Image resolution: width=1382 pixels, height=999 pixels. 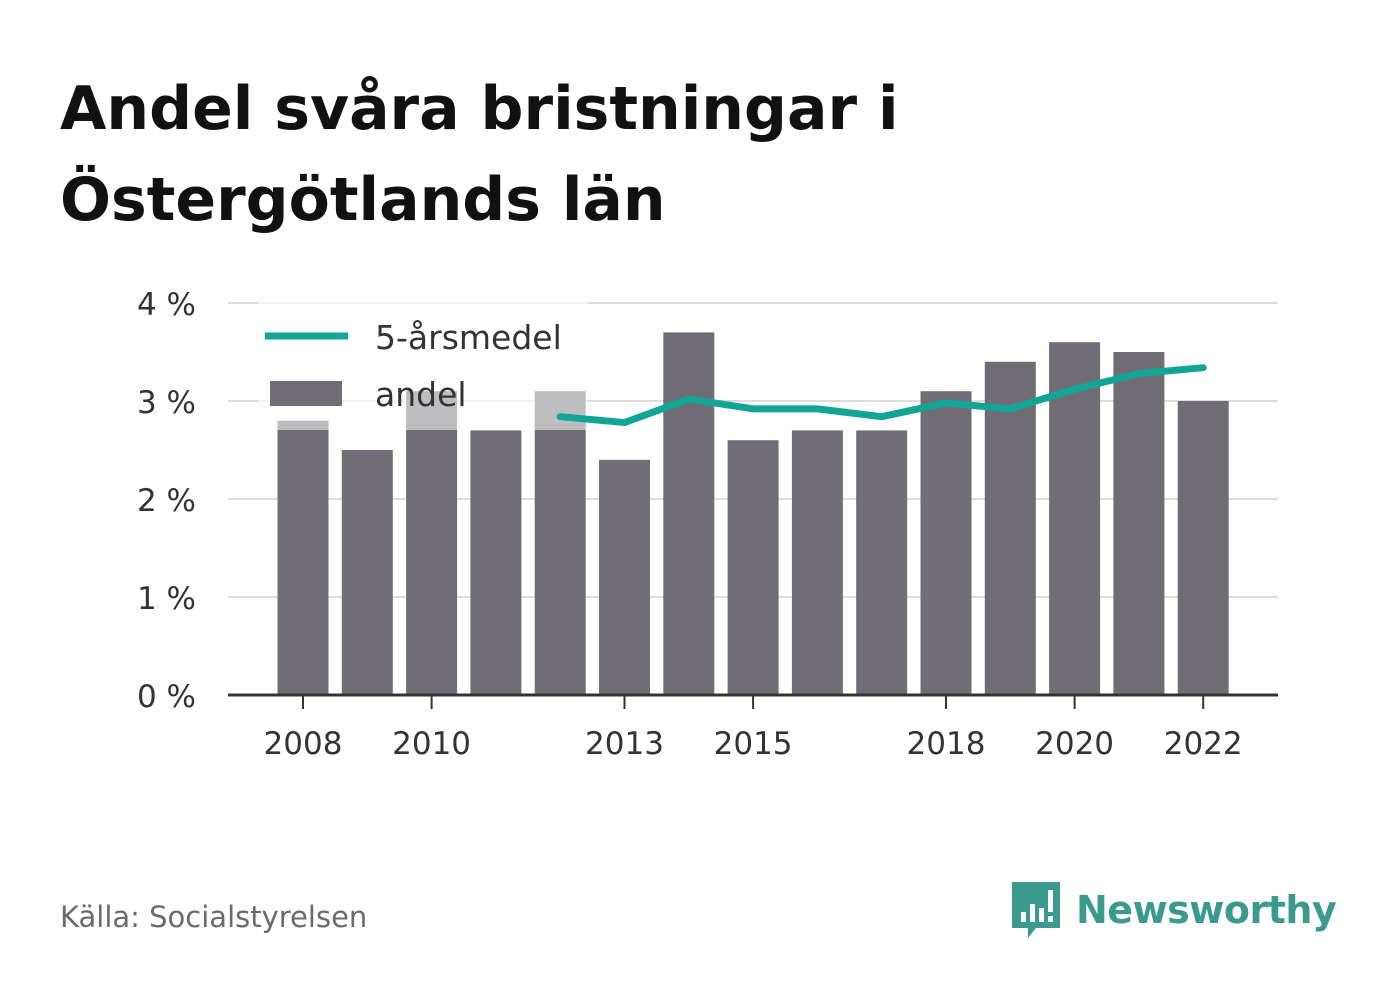 I want to click on legend: 5-årsmedel andel, so click(x=423, y=365).